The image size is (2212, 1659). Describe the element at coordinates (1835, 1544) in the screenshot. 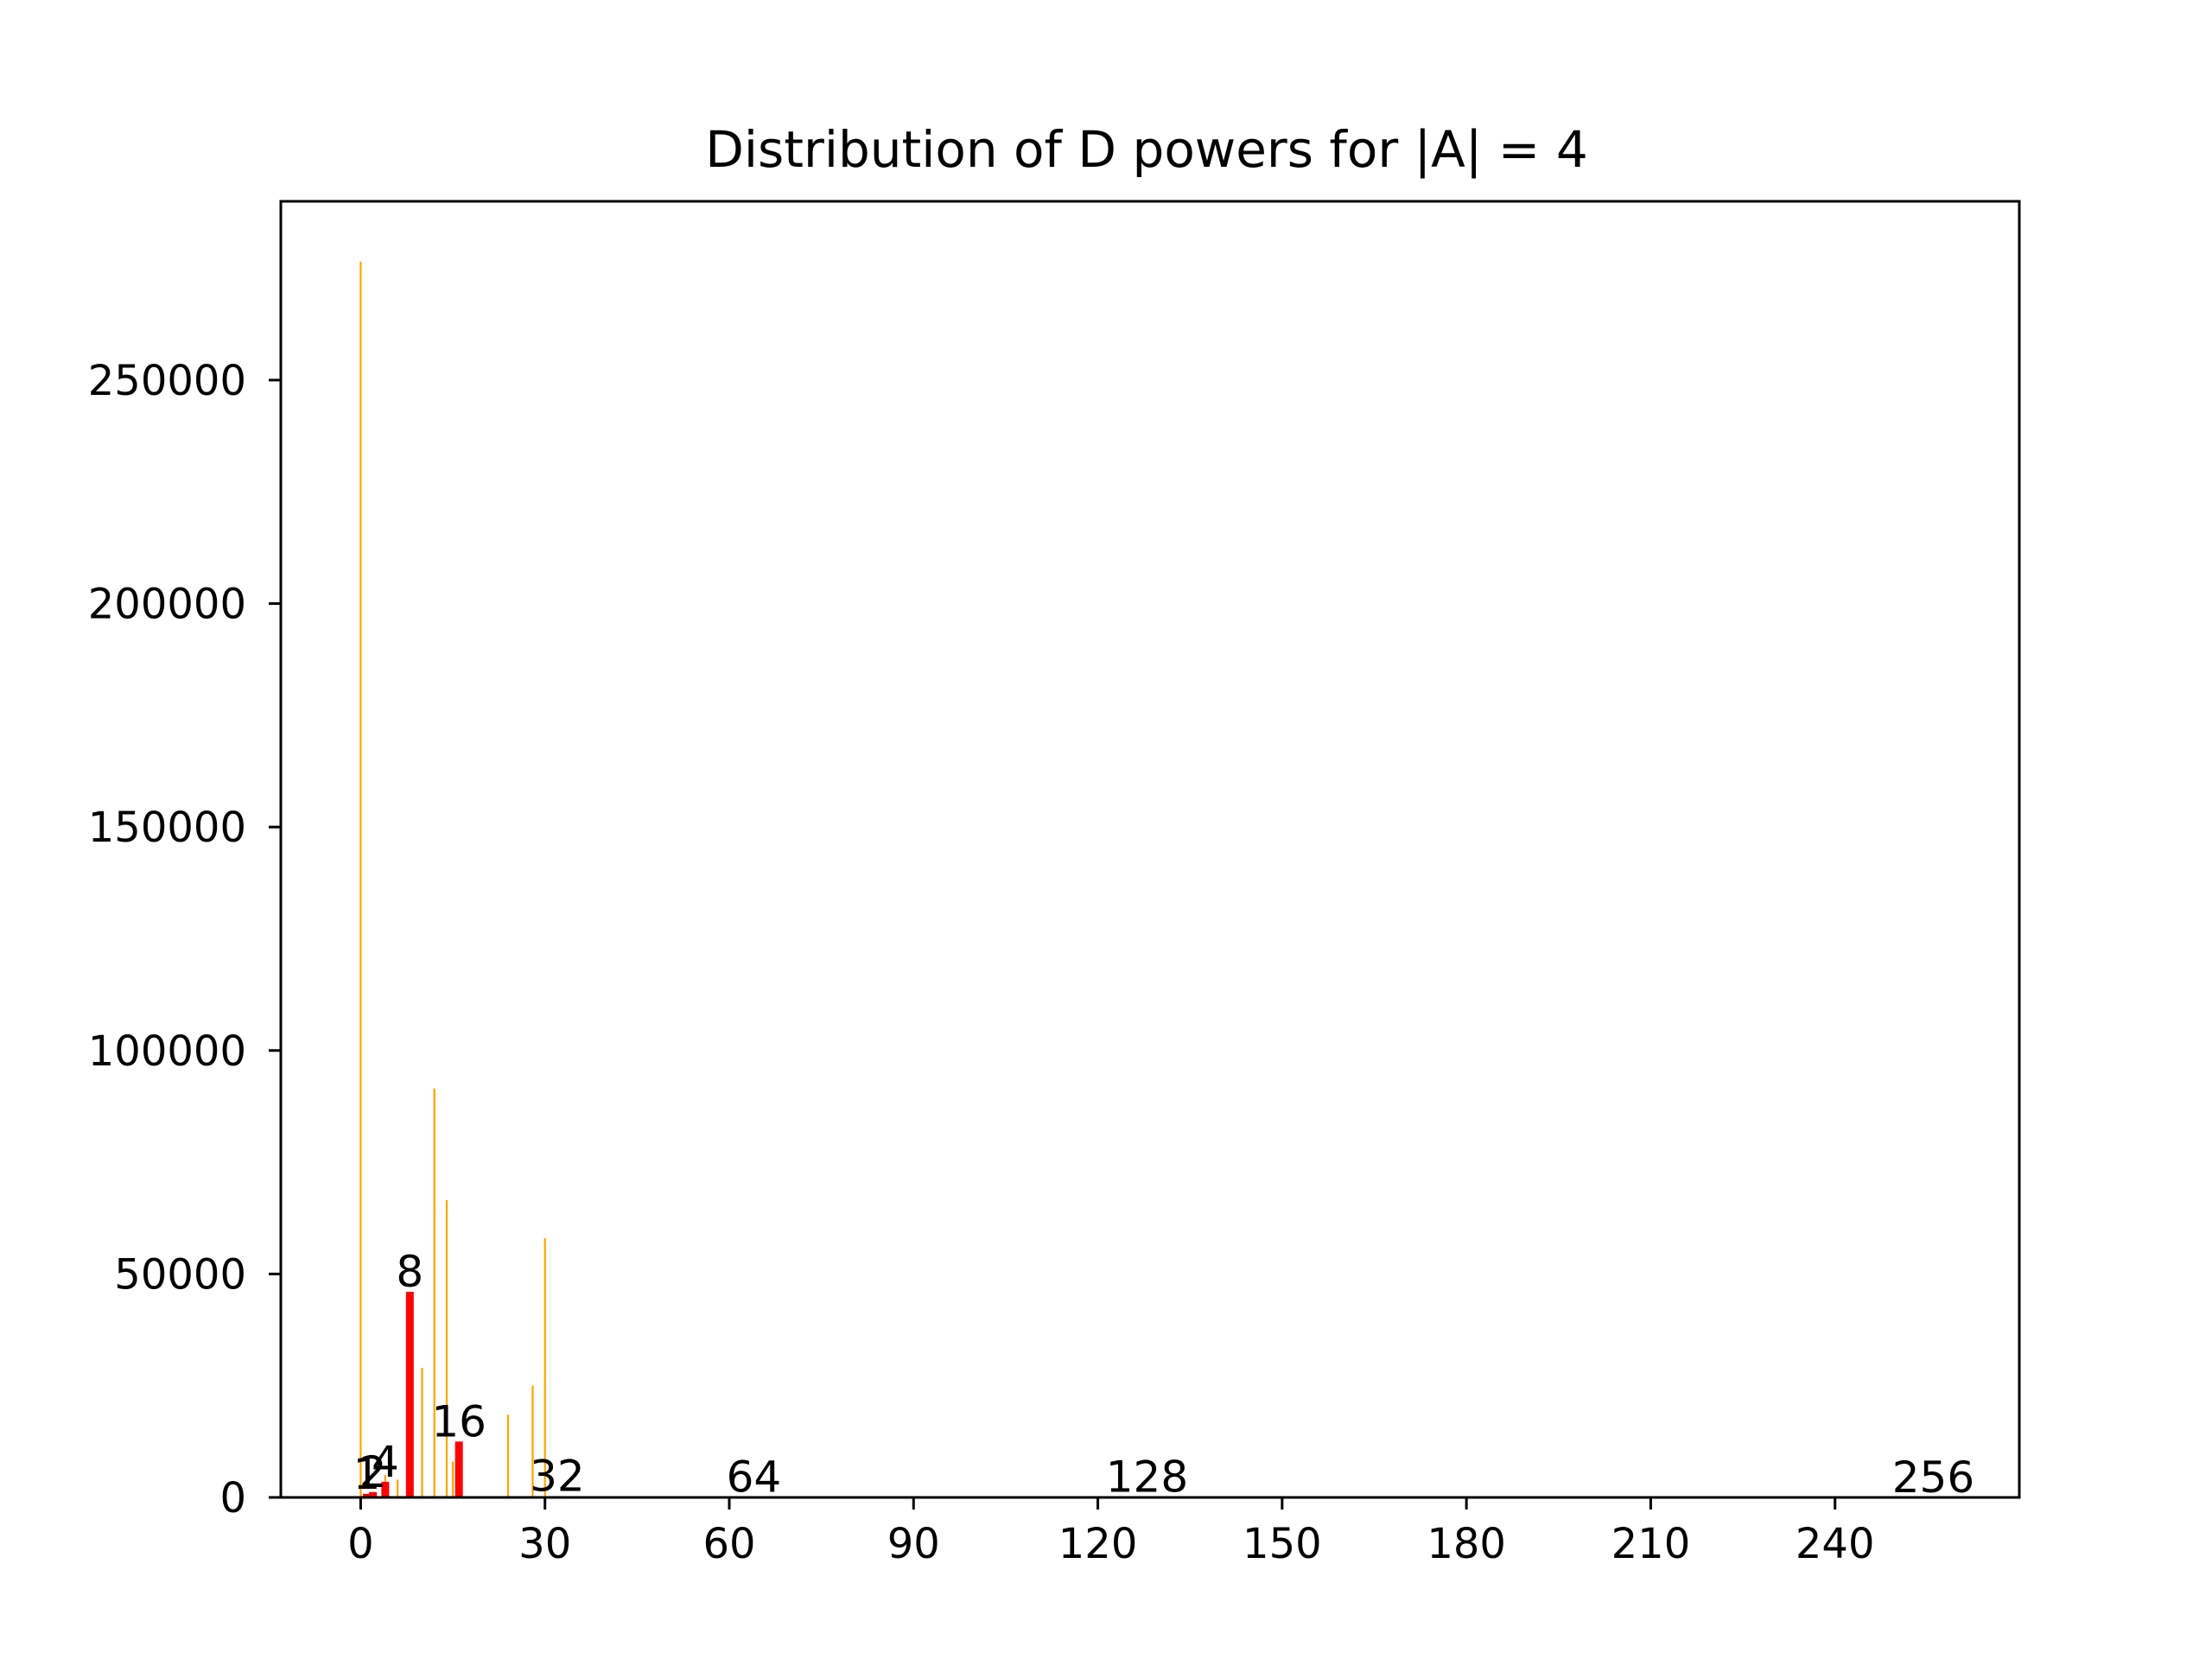

I see `x-tick-label-240: 240` at that location.